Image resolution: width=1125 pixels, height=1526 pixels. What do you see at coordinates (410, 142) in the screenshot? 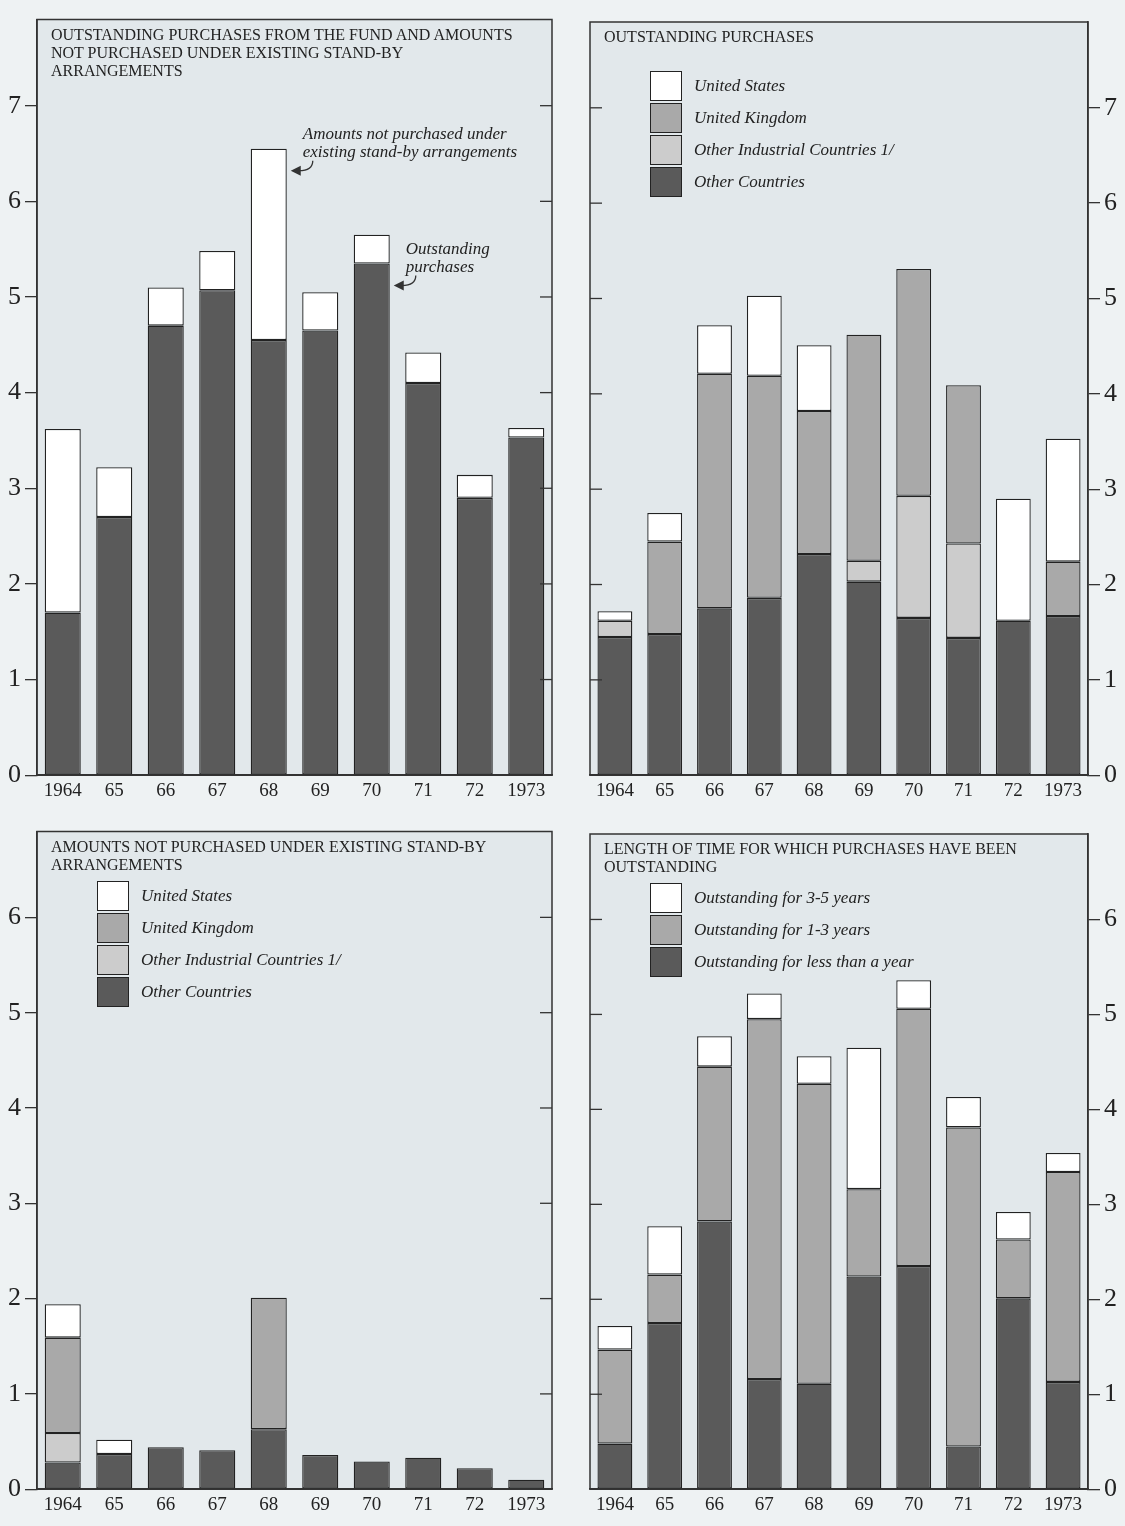
I see `series-label: Amounts not purchased under existing stand-by arrangements` at bounding box center [410, 142].